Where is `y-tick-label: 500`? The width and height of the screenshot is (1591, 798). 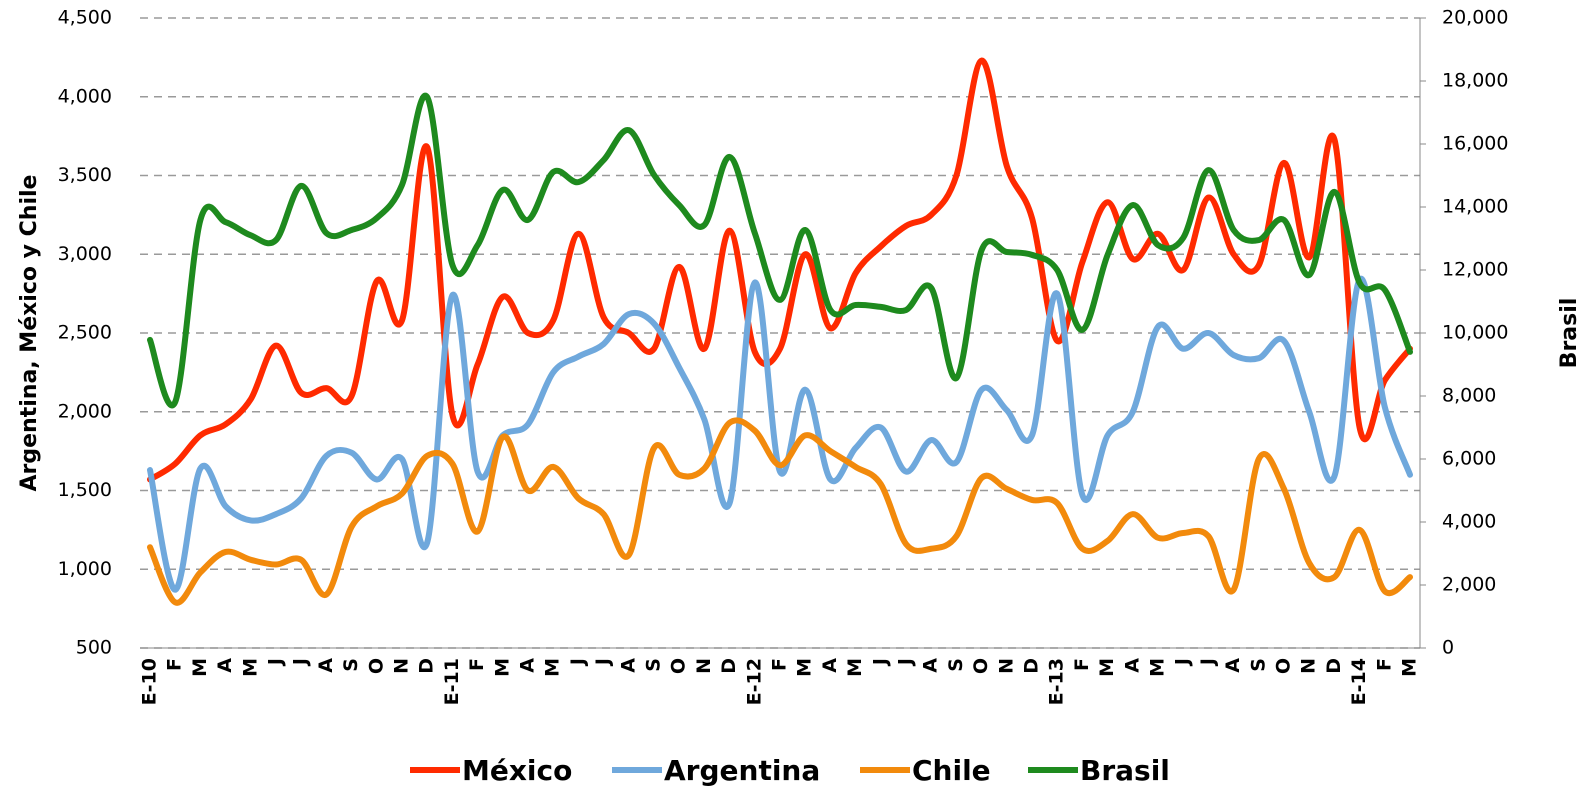 y-tick-label: 500 is located at coordinates (94, 648).